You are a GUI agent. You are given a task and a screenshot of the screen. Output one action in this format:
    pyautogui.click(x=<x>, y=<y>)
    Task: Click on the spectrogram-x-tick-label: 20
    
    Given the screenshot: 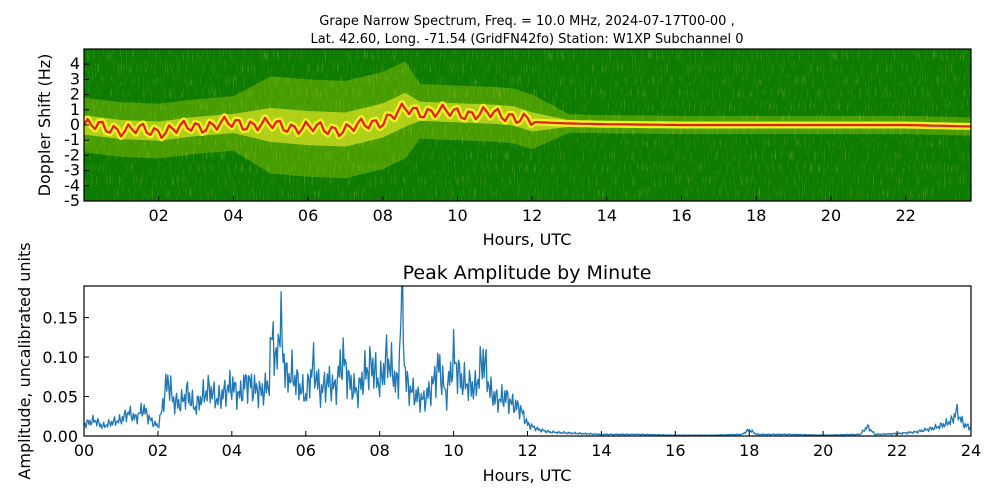 What is the action you would take?
    pyautogui.click(x=831, y=215)
    